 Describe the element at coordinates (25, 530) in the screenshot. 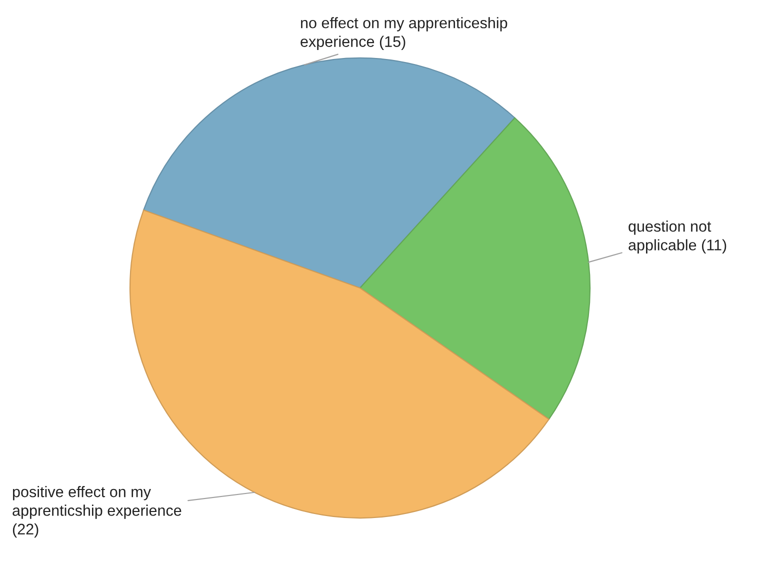

I see `data-label: (22)` at that location.